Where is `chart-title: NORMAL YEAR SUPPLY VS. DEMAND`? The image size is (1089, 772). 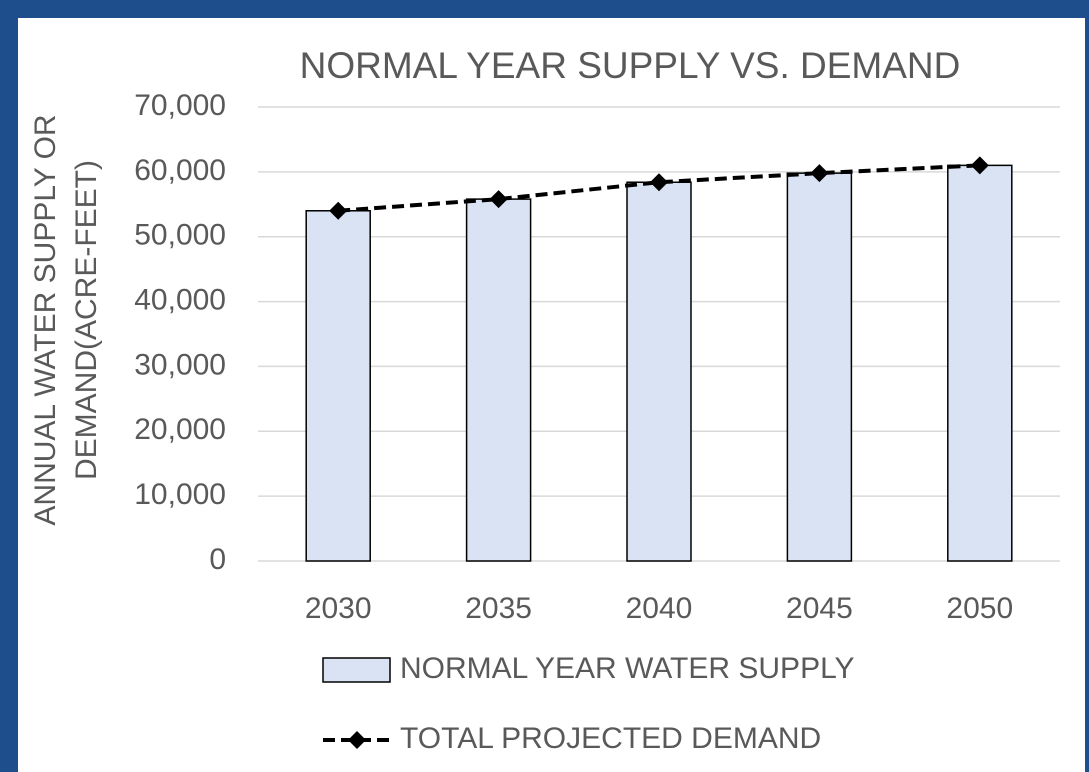
chart-title: NORMAL YEAR SUPPLY VS. DEMAND is located at coordinates (630, 65).